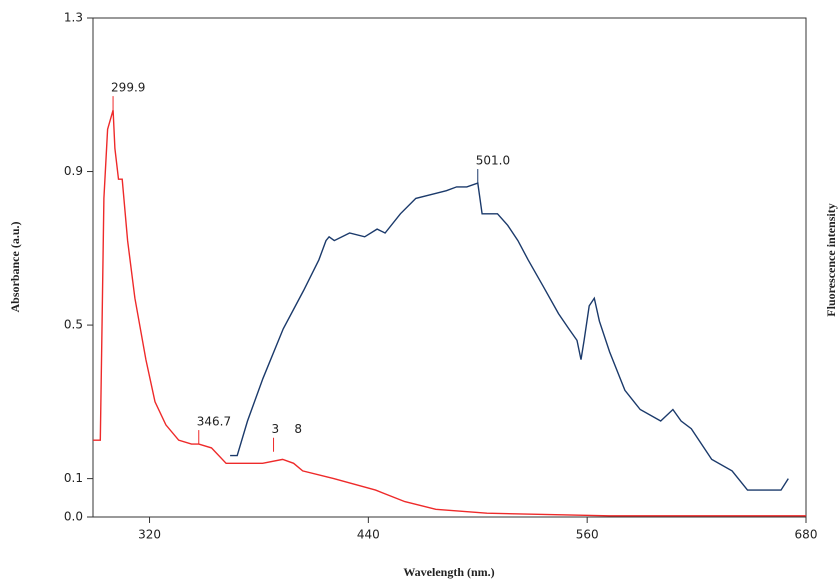  What do you see at coordinates (368, 535) in the screenshot?
I see `x-tick-label: 440` at bounding box center [368, 535].